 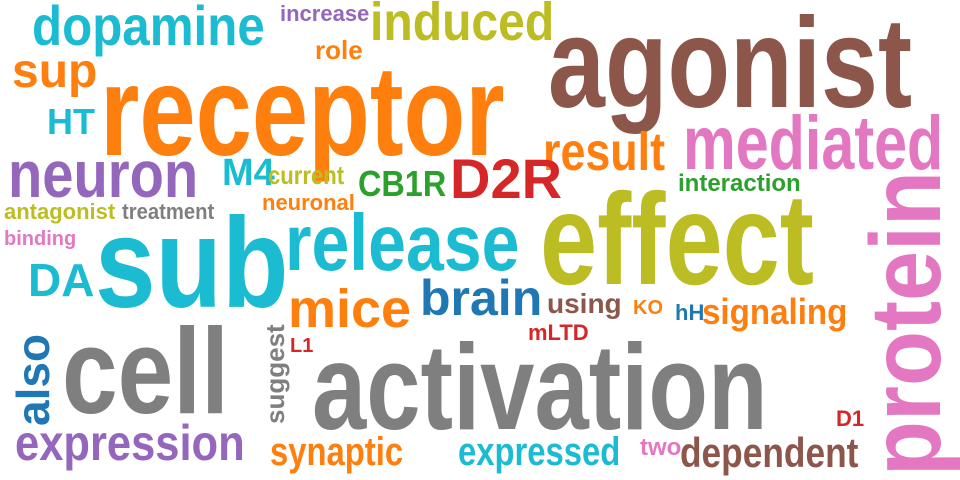 What do you see at coordinates (677, 239) in the screenshot?
I see `word-effect: effect` at bounding box center [677, 239].